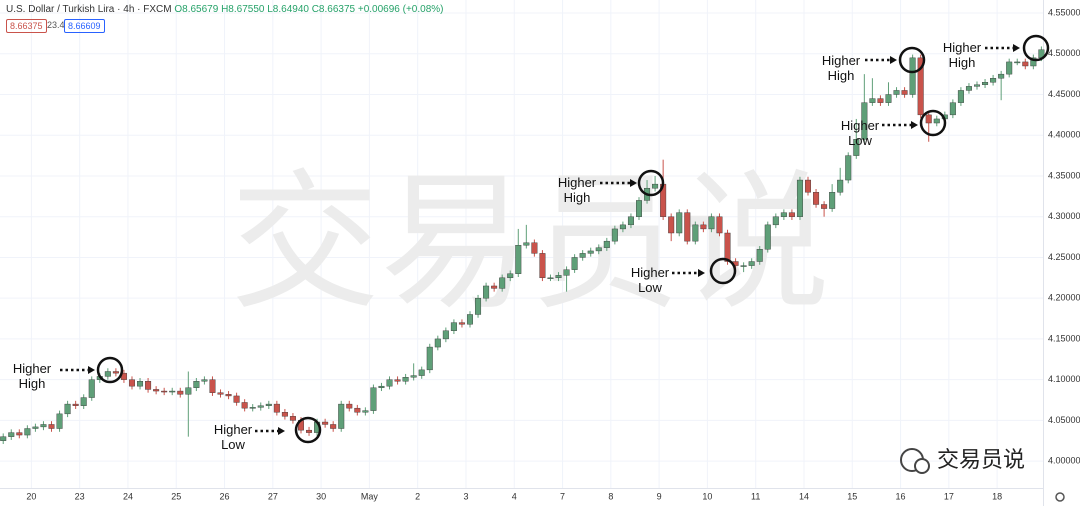  What do you see at coordinates (128, 496) in the screenshot?
I see `x-tick-label: 24` at bounding box center [128, 496].